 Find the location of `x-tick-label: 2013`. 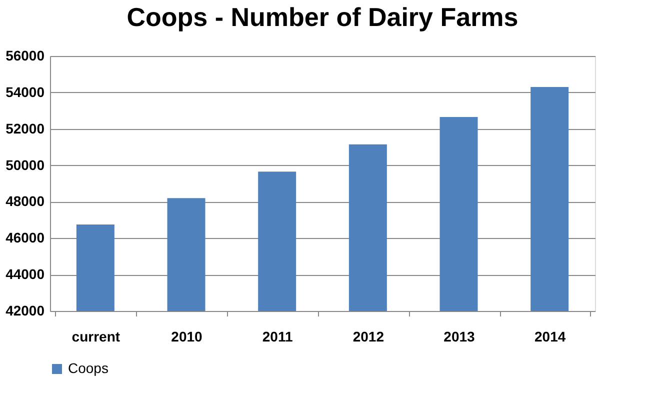

x-tick-label: 2013 is located at coordinates (460, 336).